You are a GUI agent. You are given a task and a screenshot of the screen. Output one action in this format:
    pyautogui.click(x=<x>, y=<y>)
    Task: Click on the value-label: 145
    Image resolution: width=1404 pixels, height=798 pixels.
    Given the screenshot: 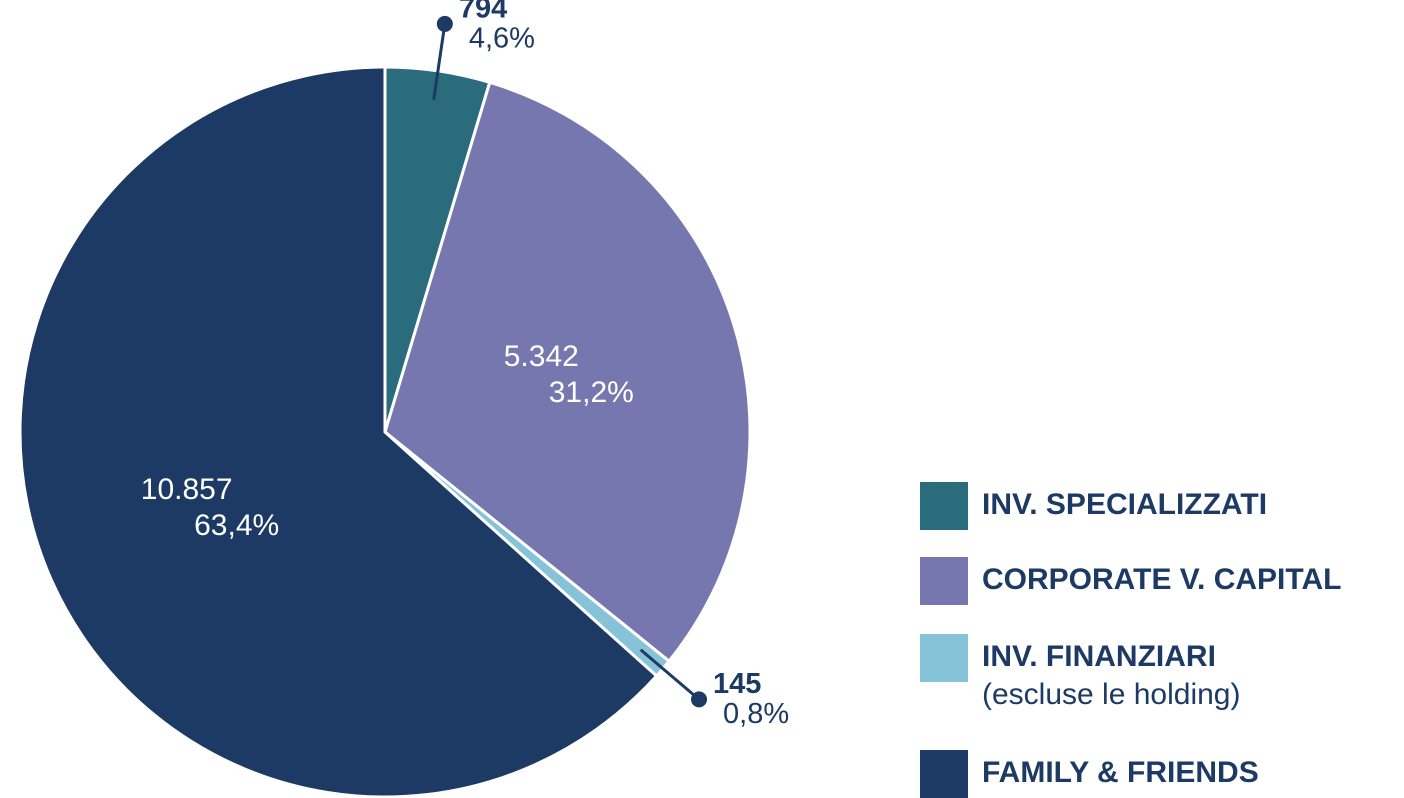 What is the action you would take?
    pyautogui.click(x=737, y=684)
    